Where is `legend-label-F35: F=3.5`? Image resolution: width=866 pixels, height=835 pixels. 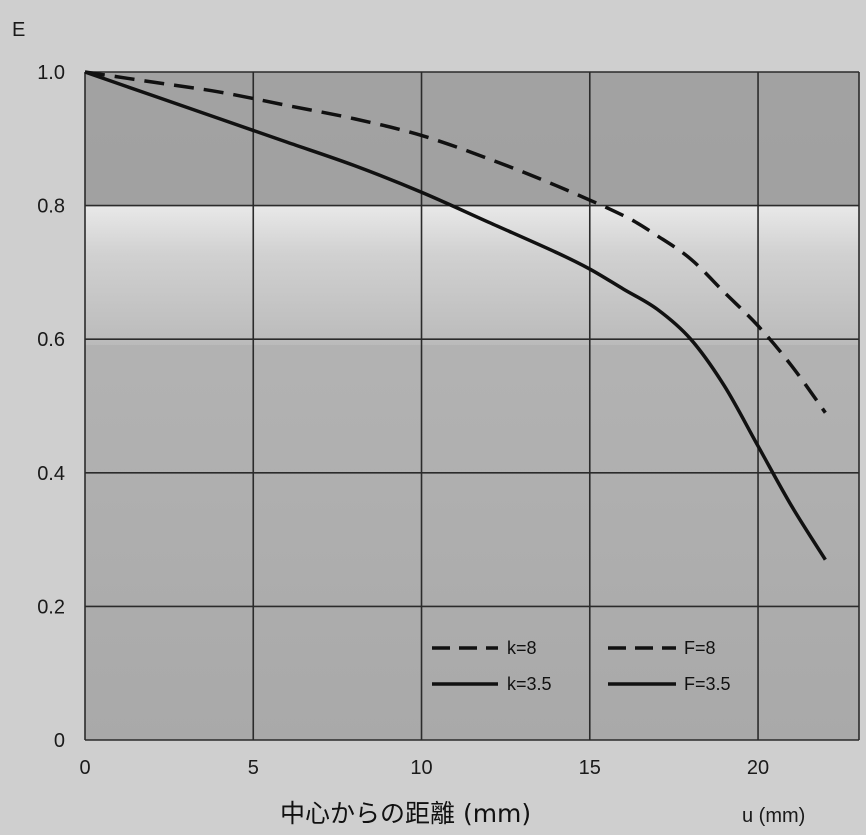
legend-label-F35: F=3.5 is located at coordinates (707, 684).